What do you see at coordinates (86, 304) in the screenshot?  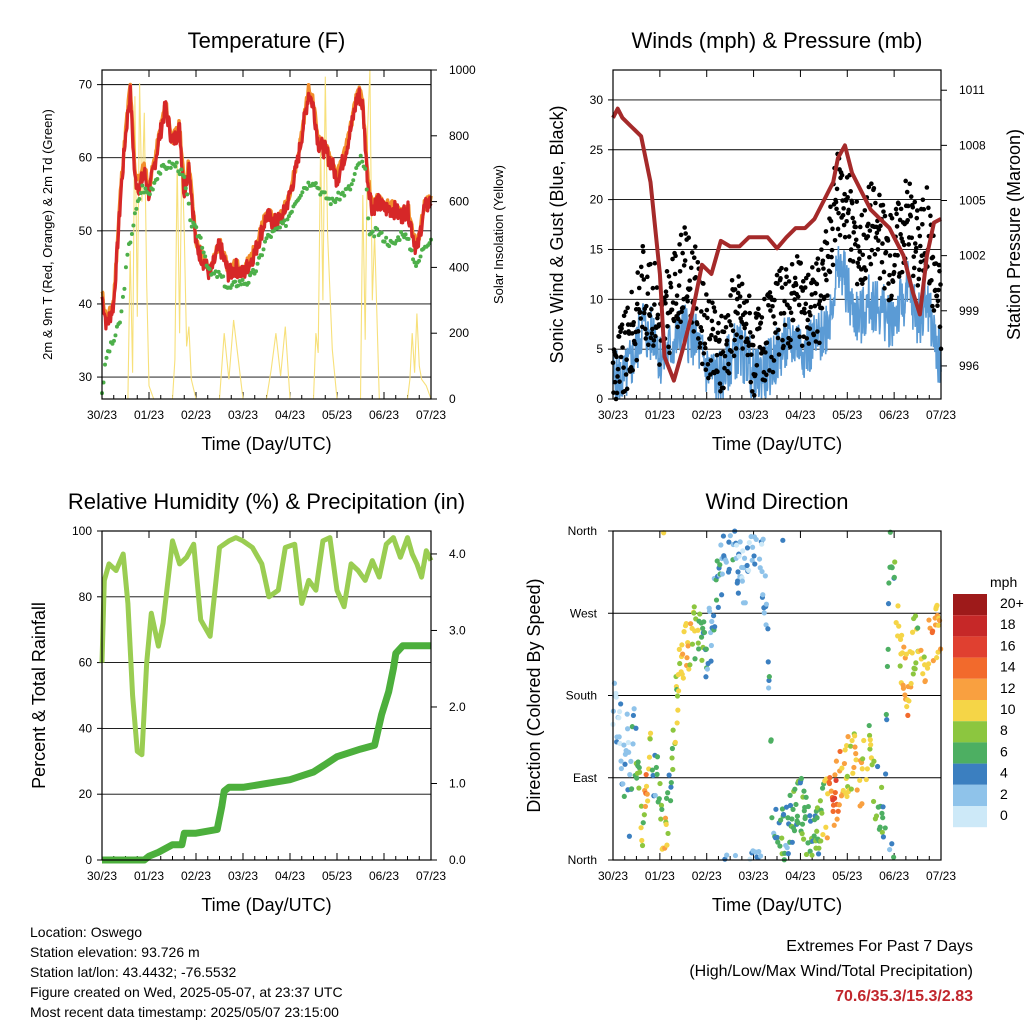 I see `y-tick-label: 40` at bounding box center [86, 304].